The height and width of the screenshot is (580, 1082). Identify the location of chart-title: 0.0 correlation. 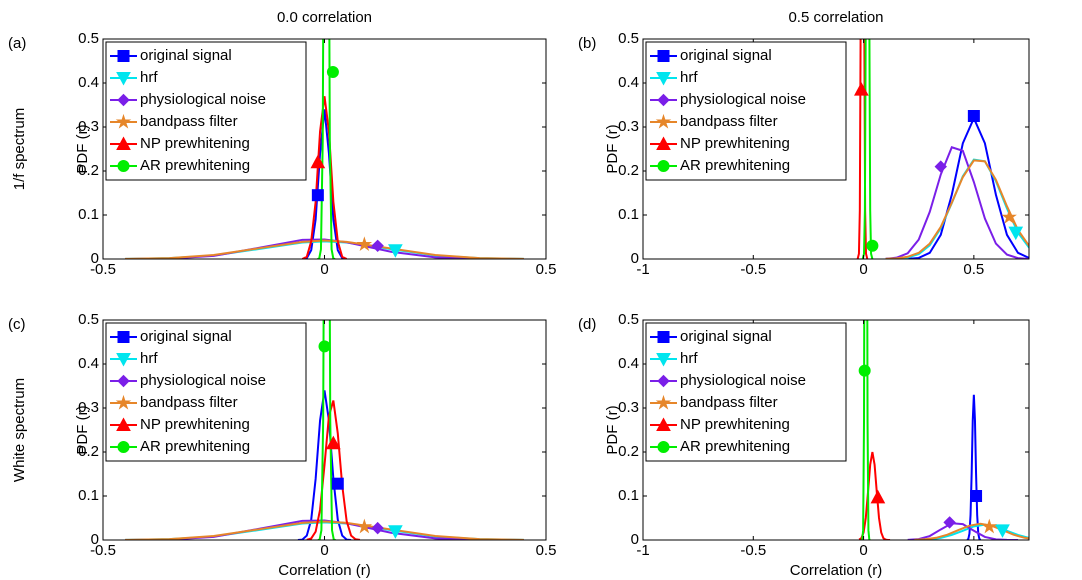
(324, 17).